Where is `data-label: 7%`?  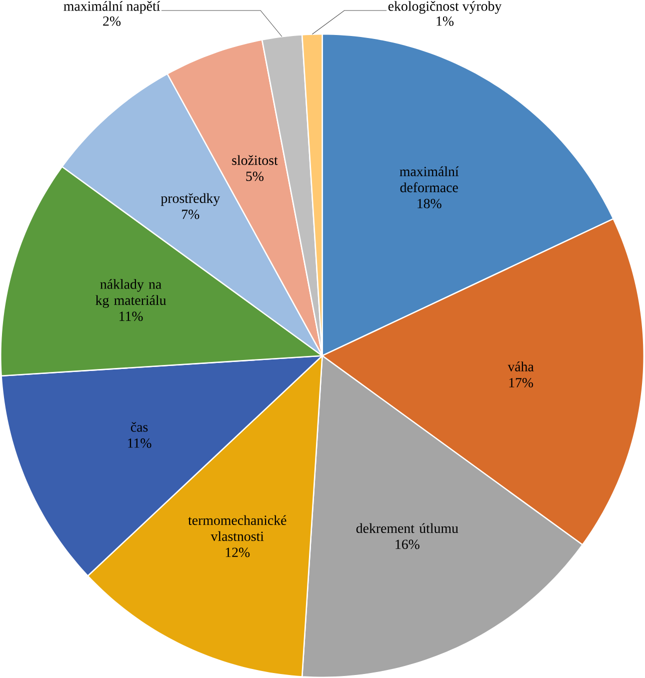 data-label: 7% is located at coordinates (191, 215).